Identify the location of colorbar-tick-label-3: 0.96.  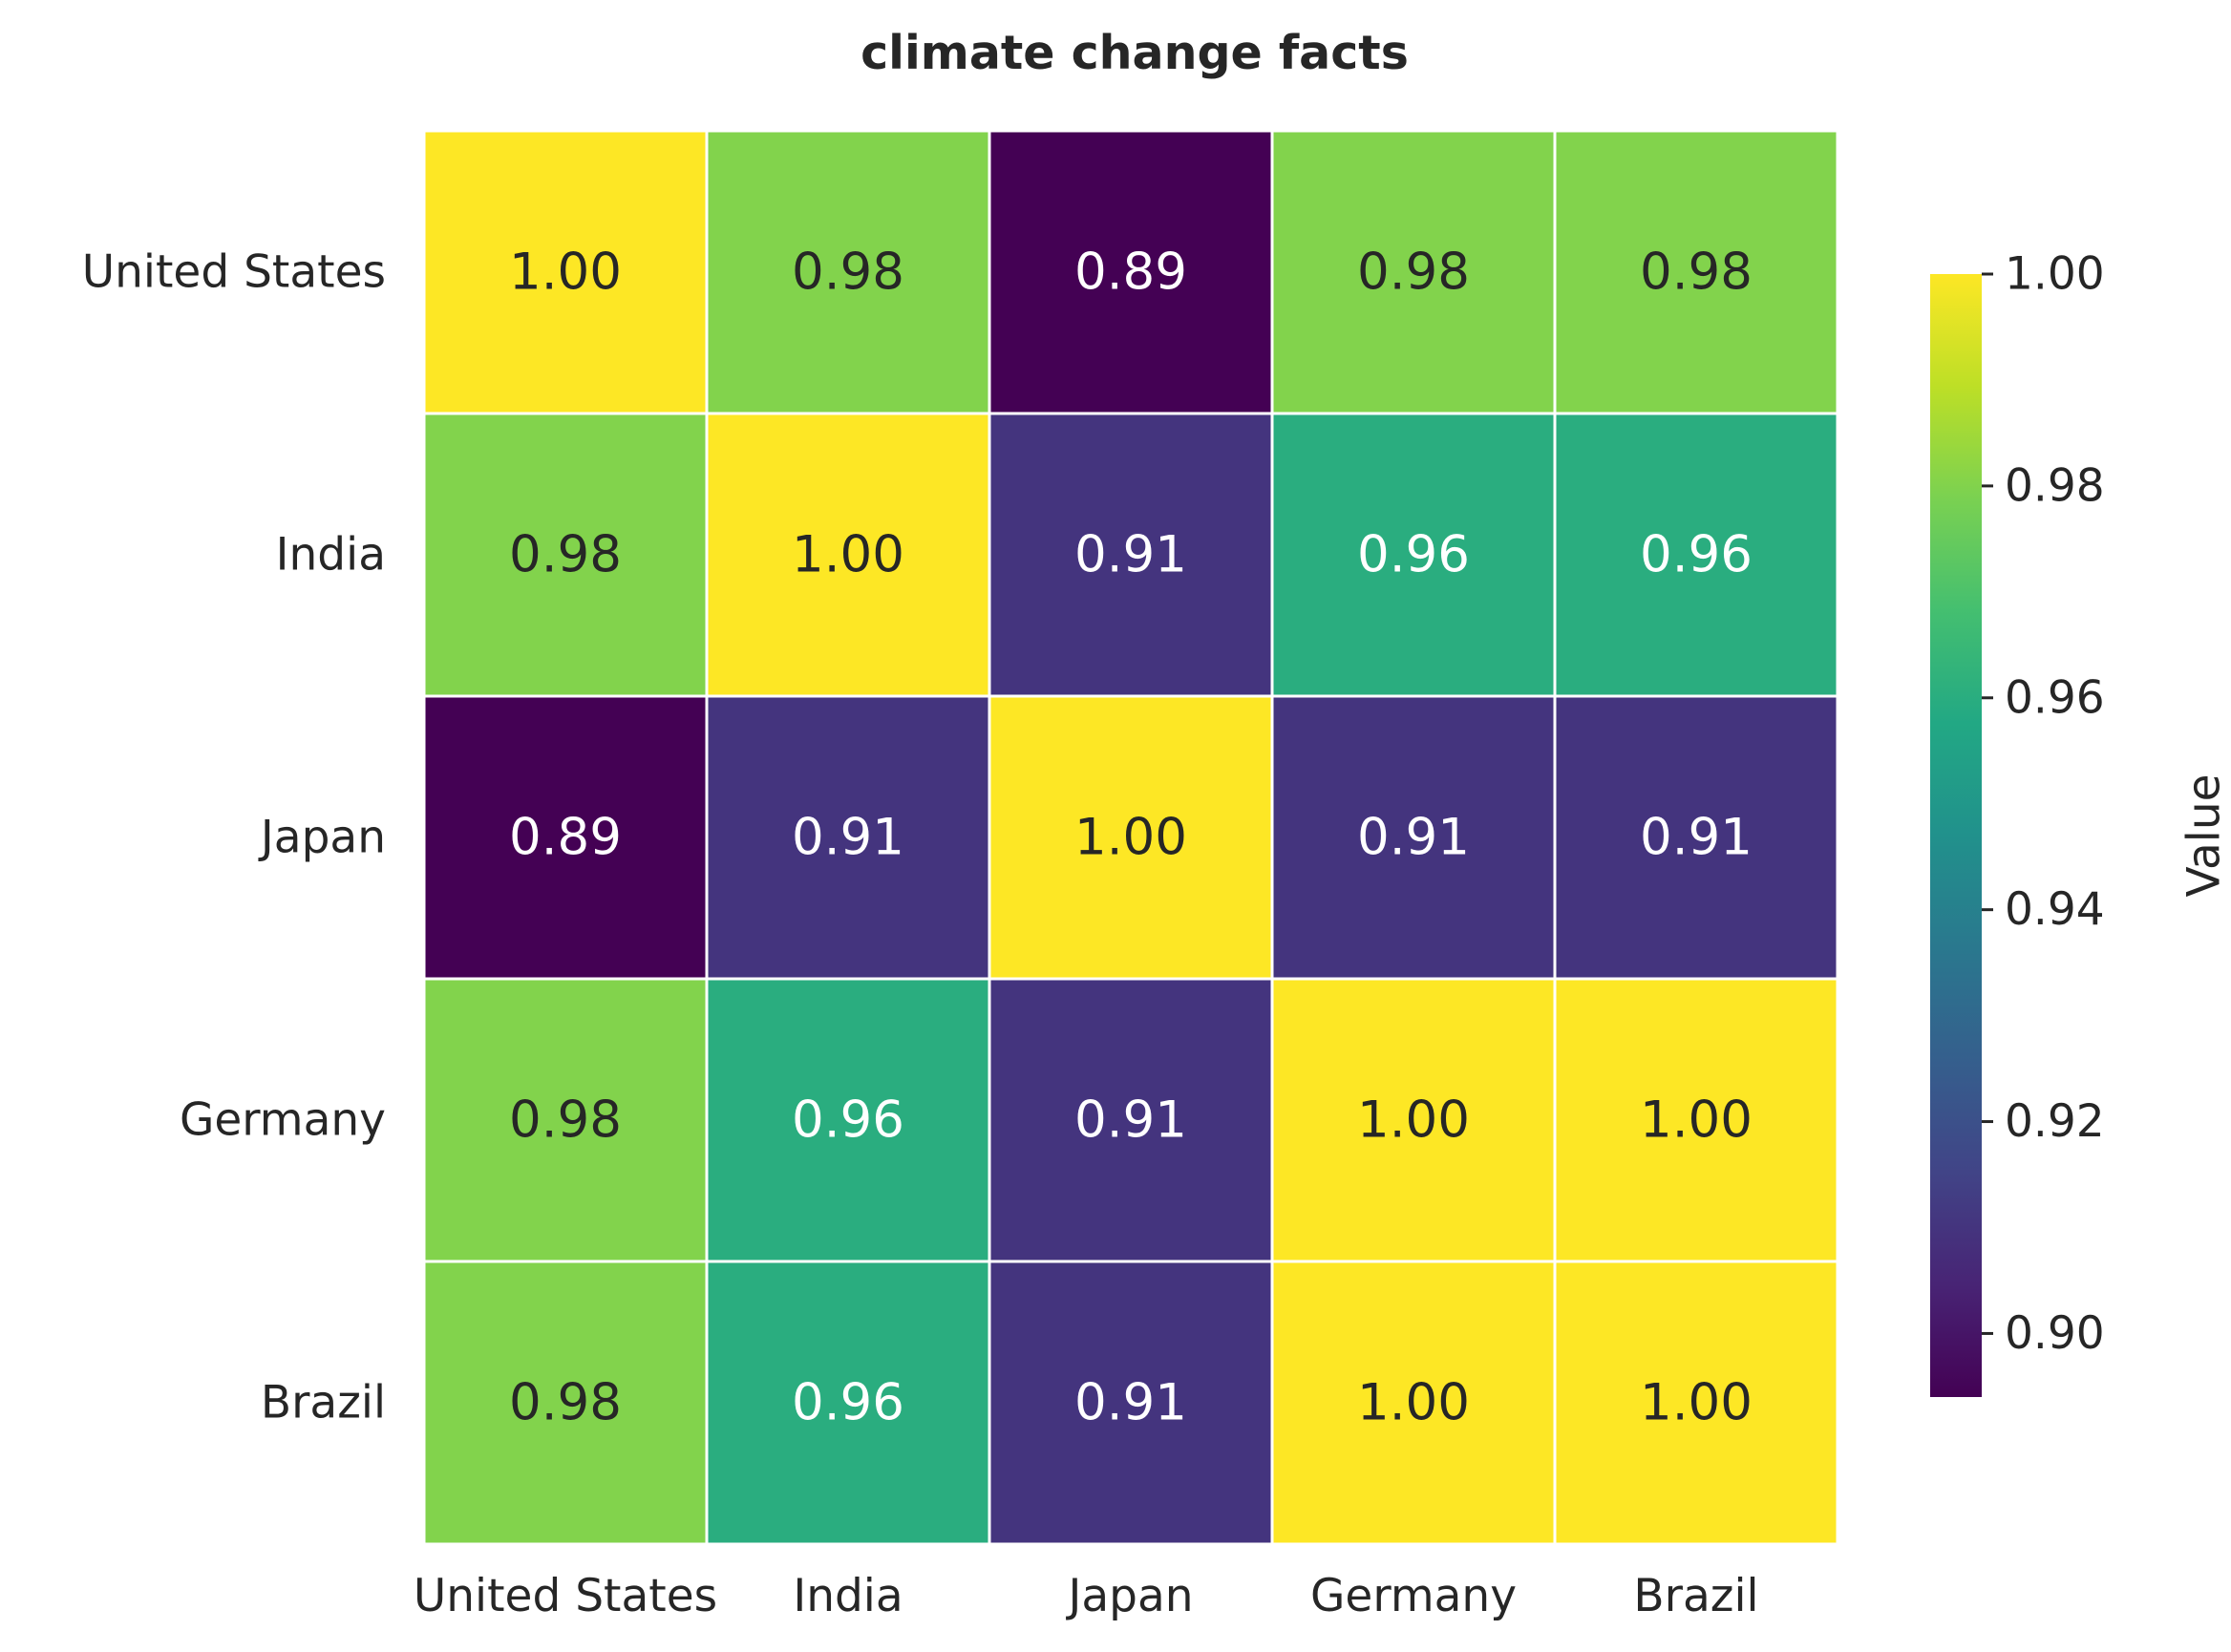
(2055, 697).